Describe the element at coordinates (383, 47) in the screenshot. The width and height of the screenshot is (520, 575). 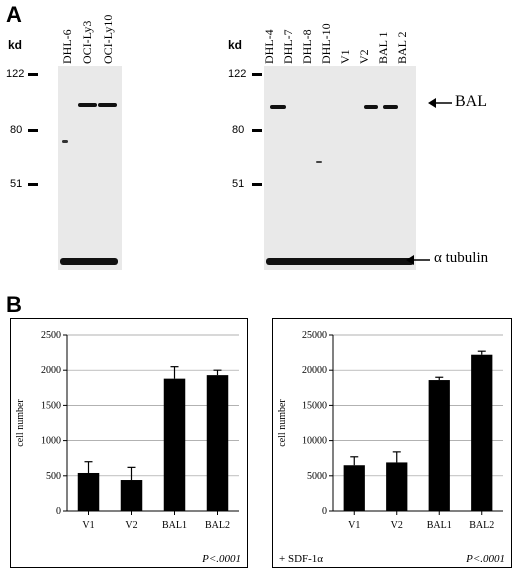
I see `lane-label: BAL 1` at that location.